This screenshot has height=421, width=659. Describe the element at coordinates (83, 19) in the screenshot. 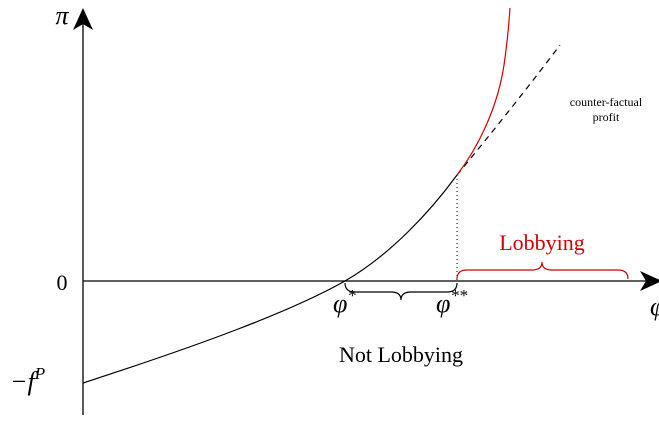

I see `y-arrow` at that location.